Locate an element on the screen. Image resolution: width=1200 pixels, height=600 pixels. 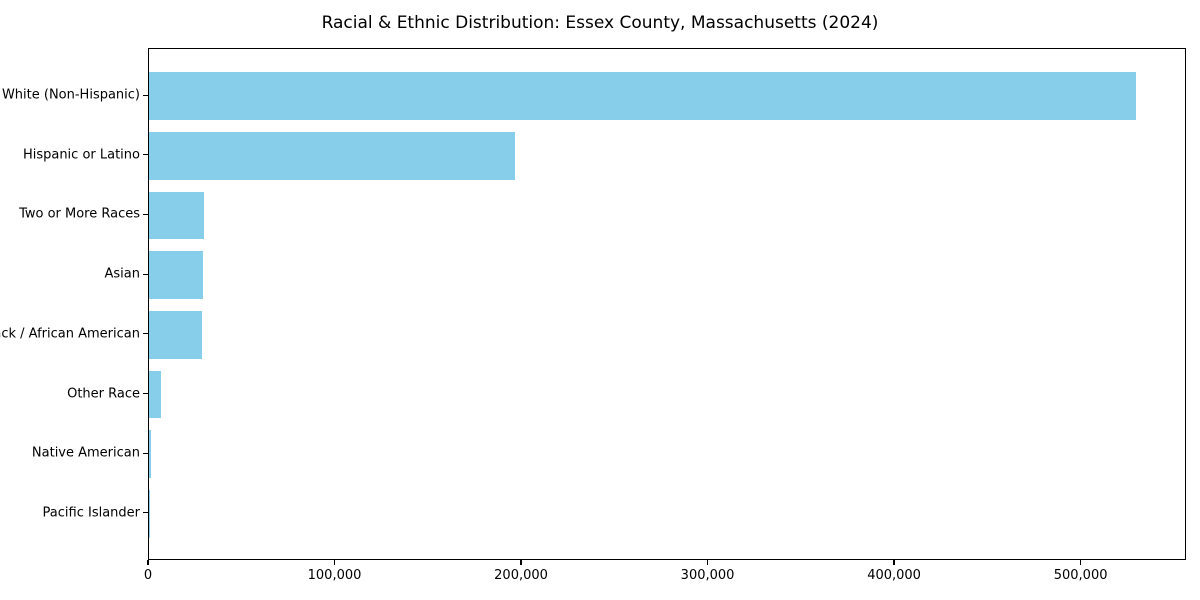
y-tick-label: Pacific Islander is located at coordinates (91, 513).